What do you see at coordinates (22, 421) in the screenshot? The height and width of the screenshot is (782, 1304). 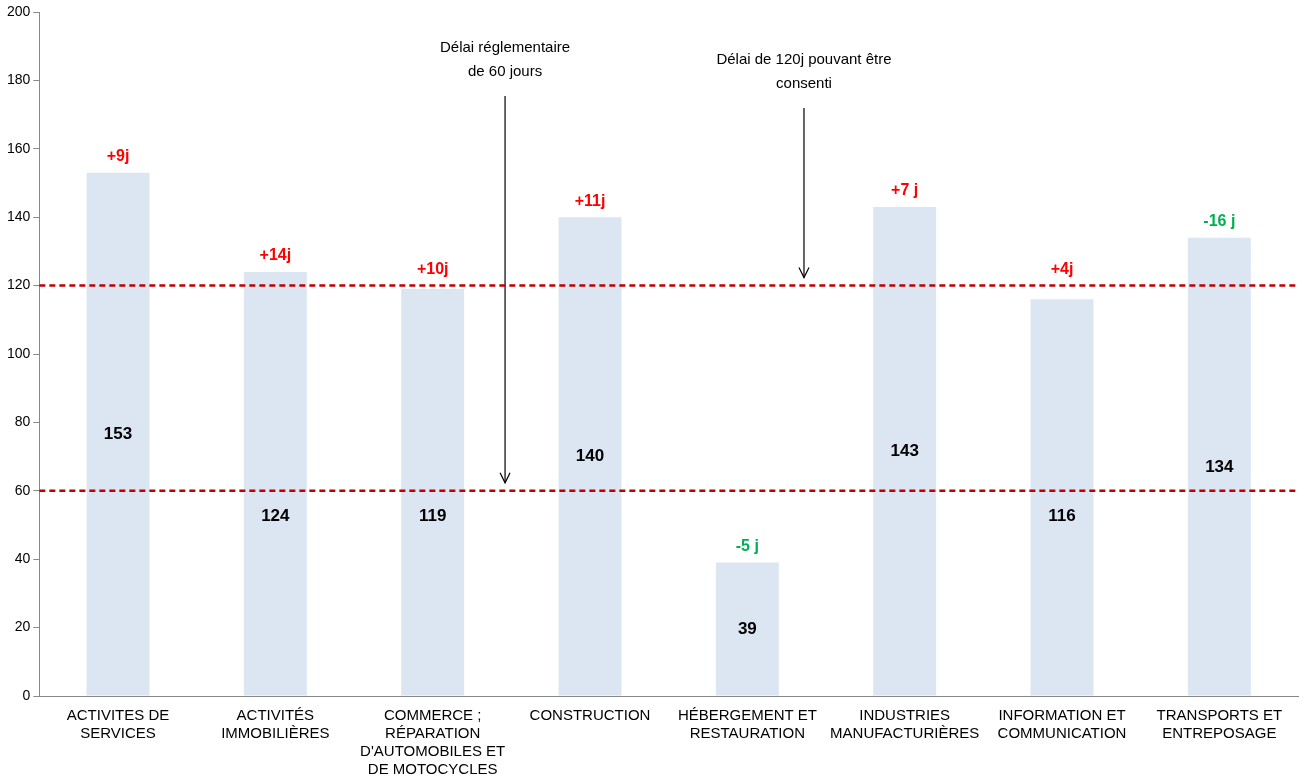 I see `y-tick-label: 80` at bounding box center [22, 421].